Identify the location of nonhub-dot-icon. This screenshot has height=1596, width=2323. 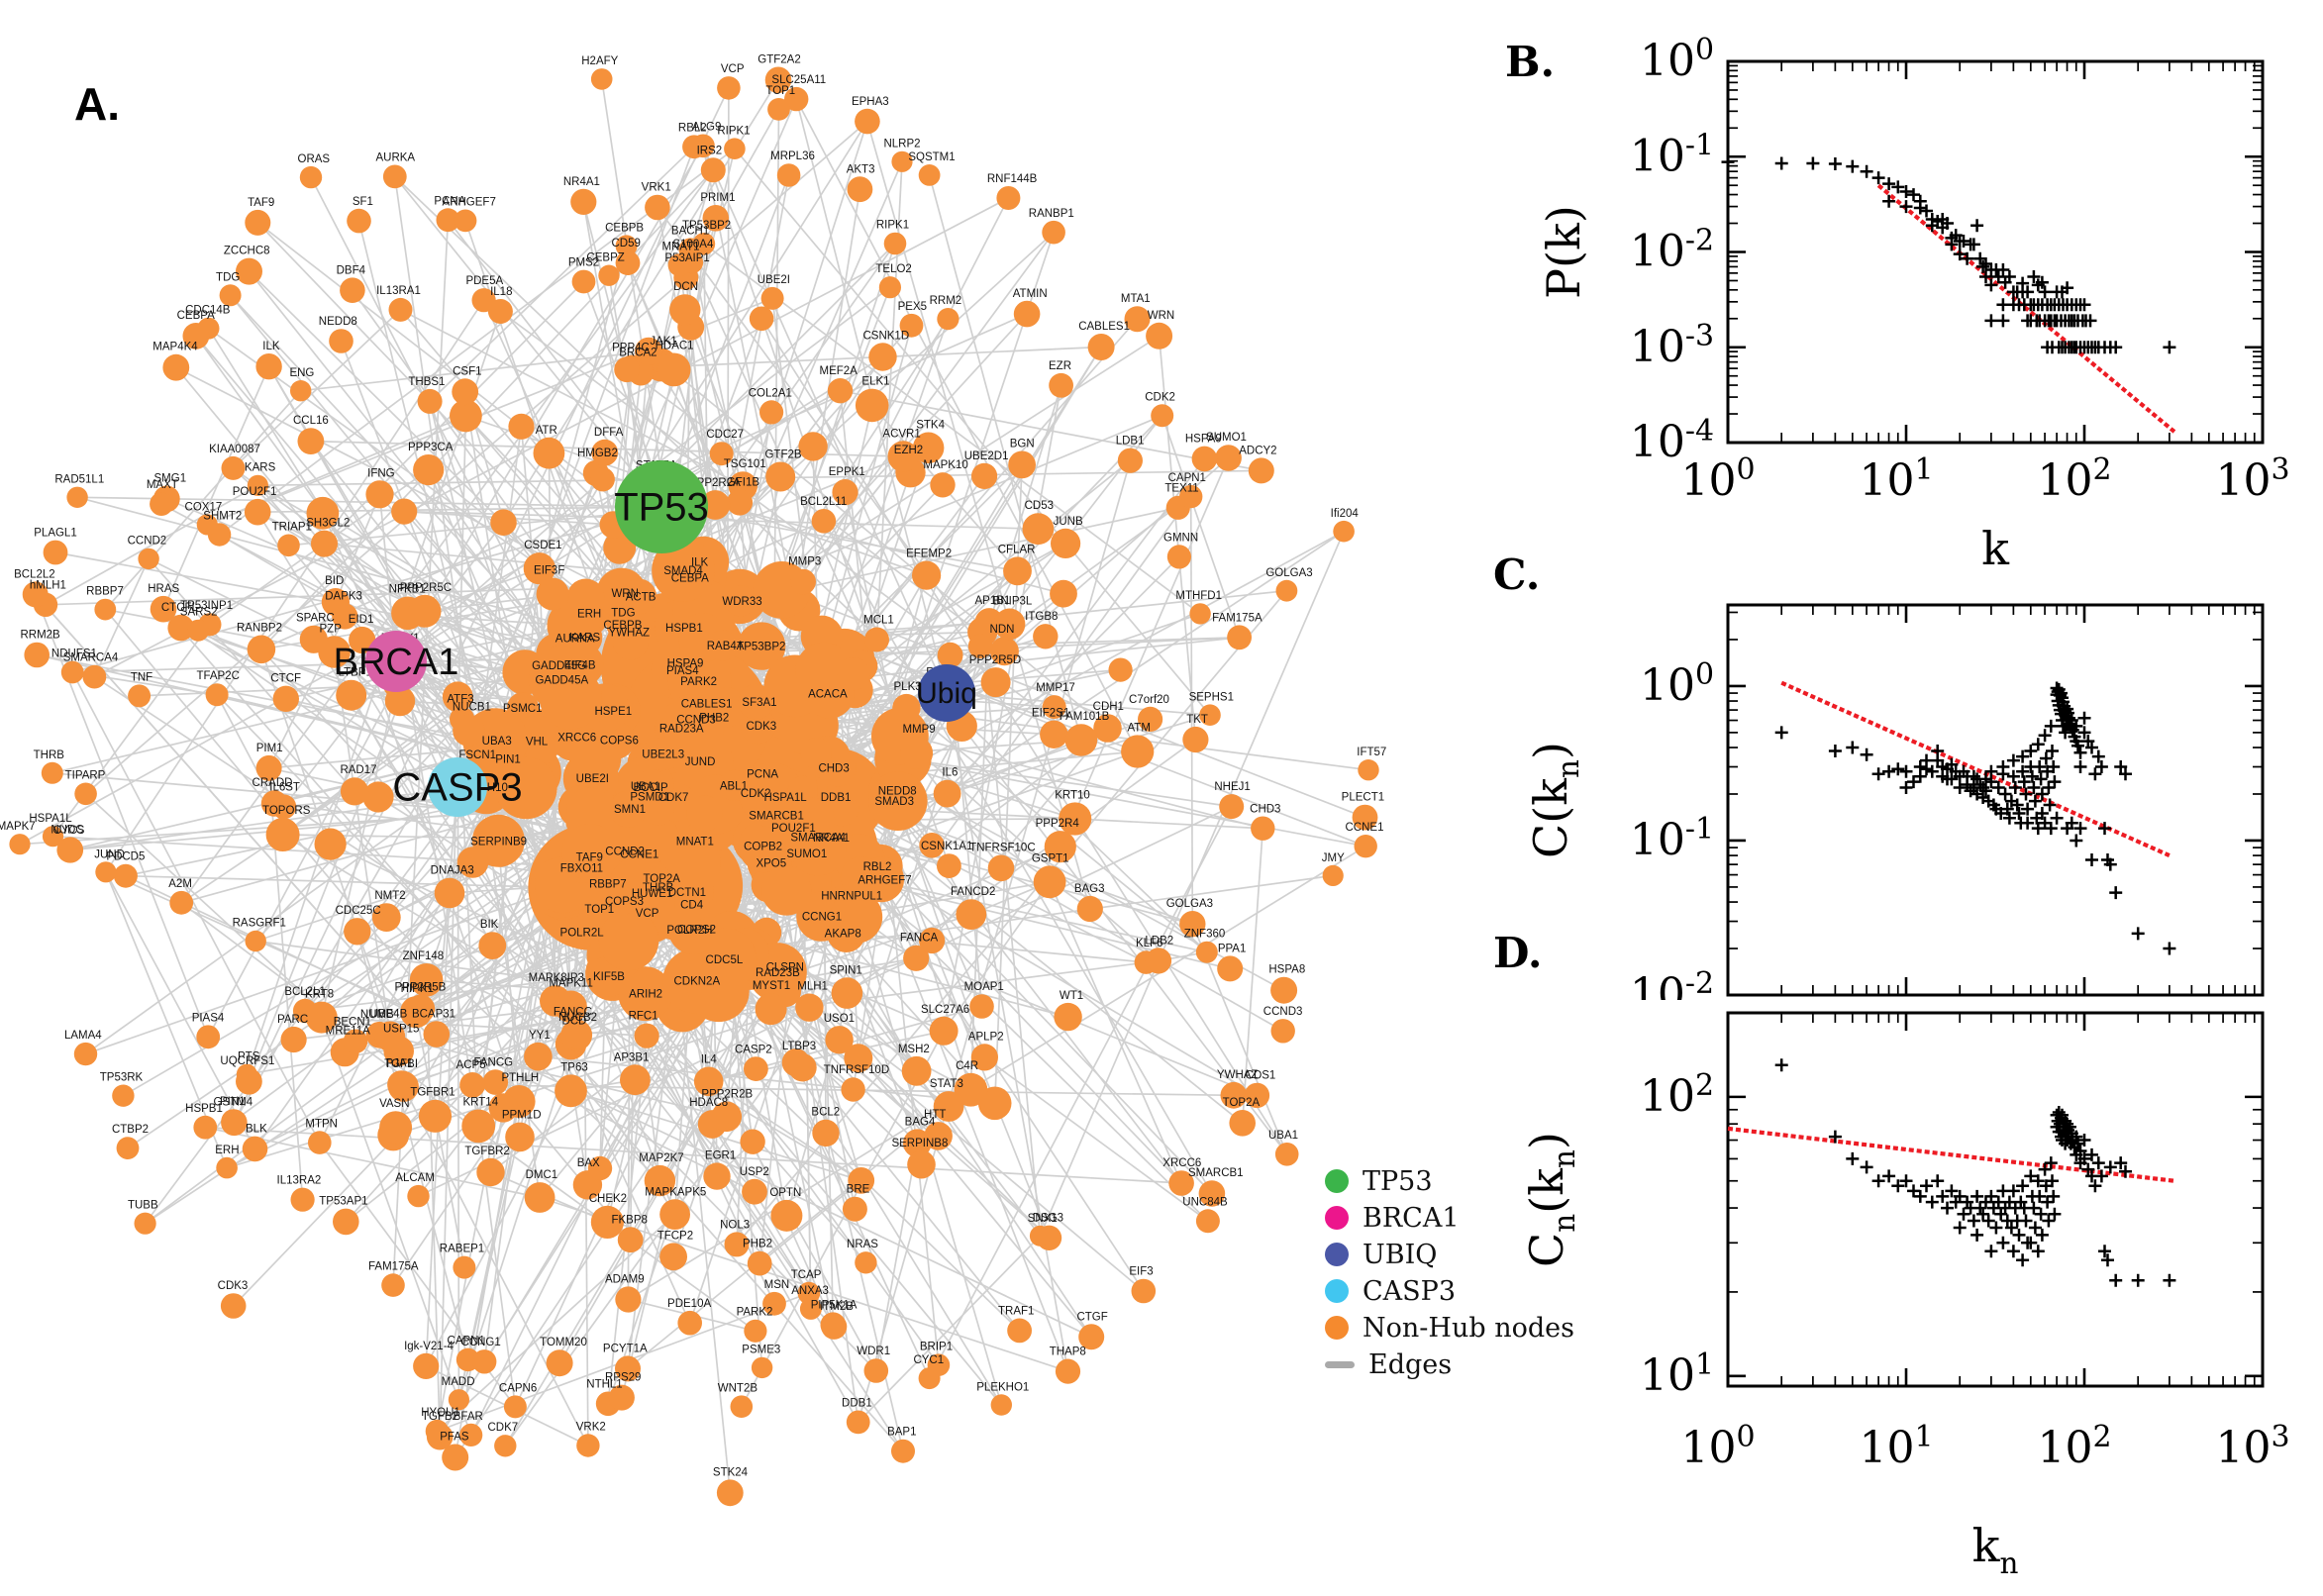
(1337, 1328).